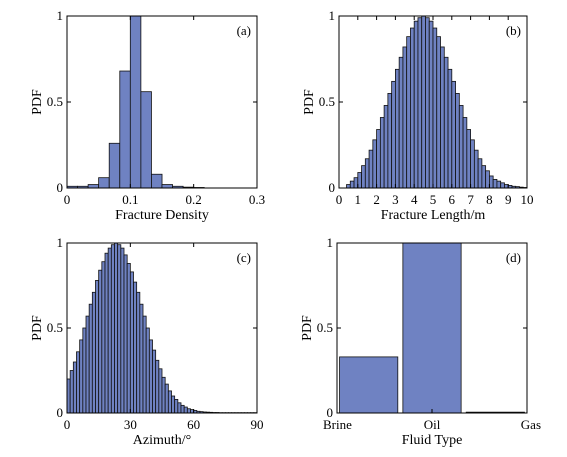 The image size is (567, 457). What do you see at coordinates (130, 199) in the screenshot?
I see `x-tick-label: 0.1` at bounding box center [130, 199].